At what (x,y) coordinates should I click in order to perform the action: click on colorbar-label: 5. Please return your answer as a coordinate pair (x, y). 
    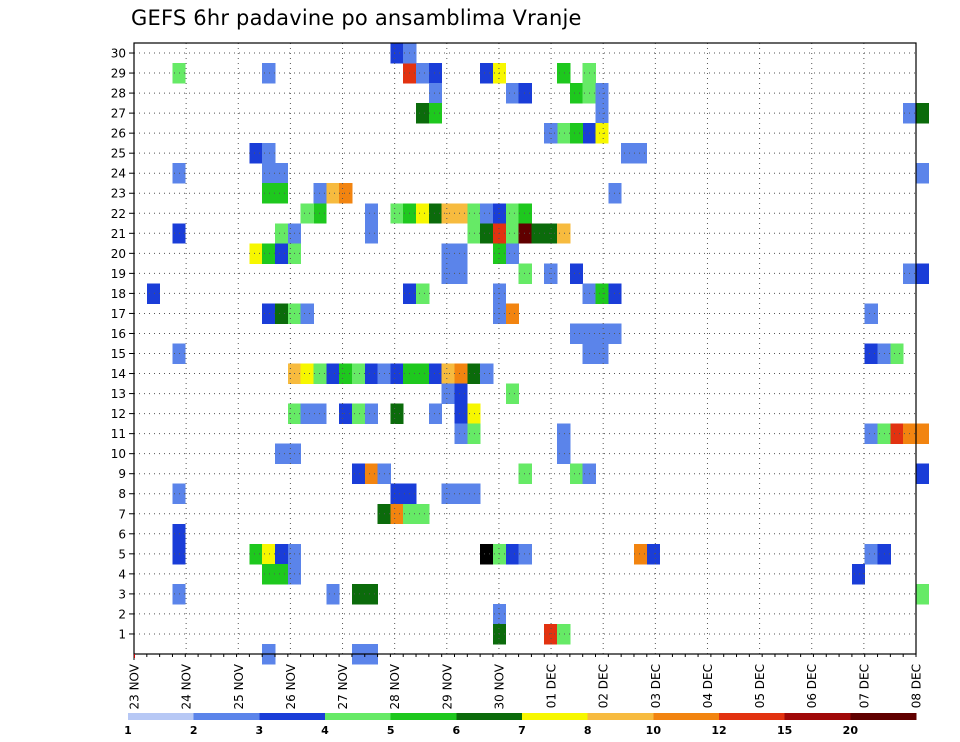
    Looking at the image, I should click on (391, 730).